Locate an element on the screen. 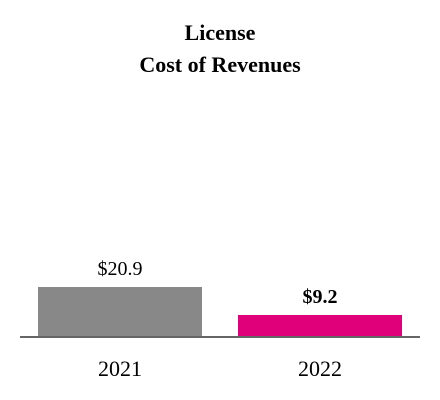 This screenshot has height=400, width=440. chart-title-line-1: License is located at coordinates (220, 32).